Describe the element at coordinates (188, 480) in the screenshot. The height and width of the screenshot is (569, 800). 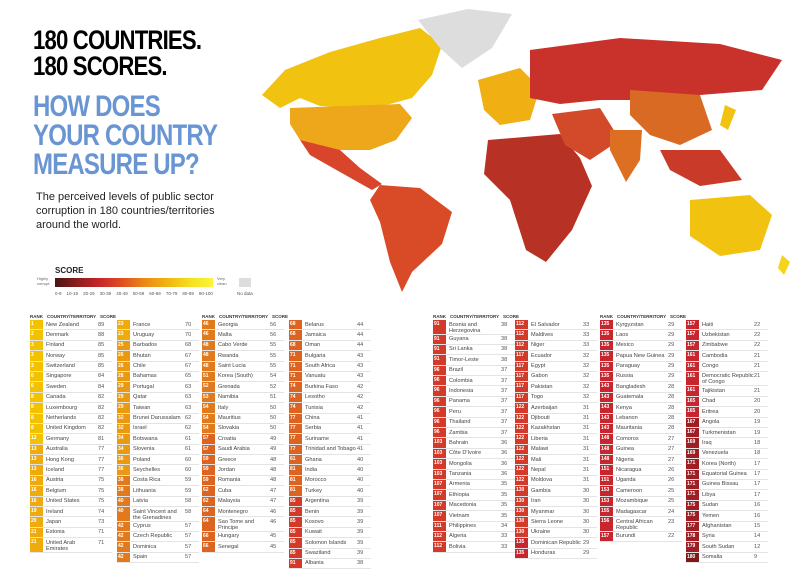
I see `score-value: 59` at that location.